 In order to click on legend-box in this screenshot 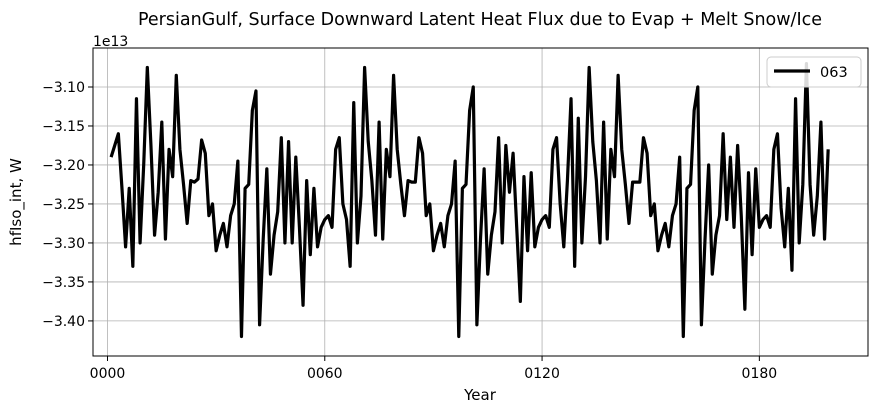, I will do `click(814, 72)`.